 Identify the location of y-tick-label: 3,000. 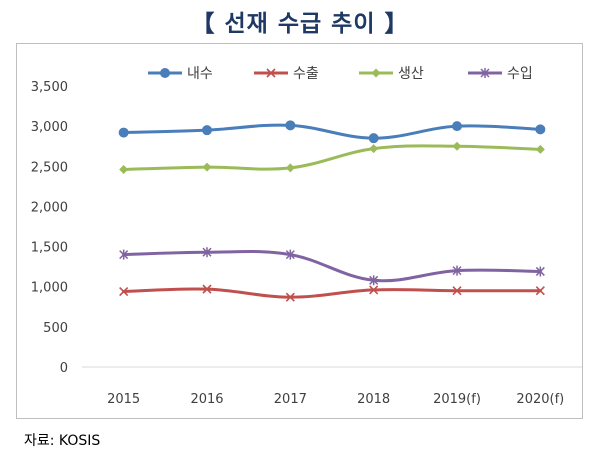
(49, 127).